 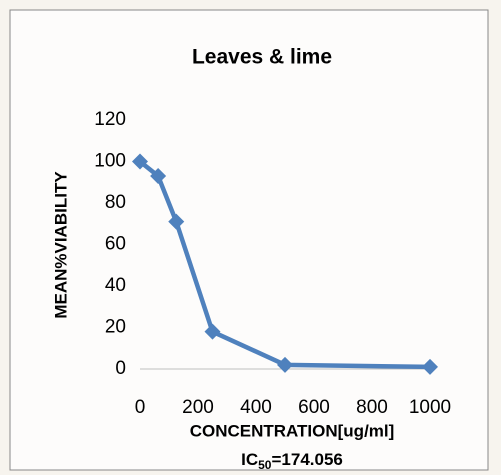 I want to click on y-tick-label: 100, so click(x=110, y=161).